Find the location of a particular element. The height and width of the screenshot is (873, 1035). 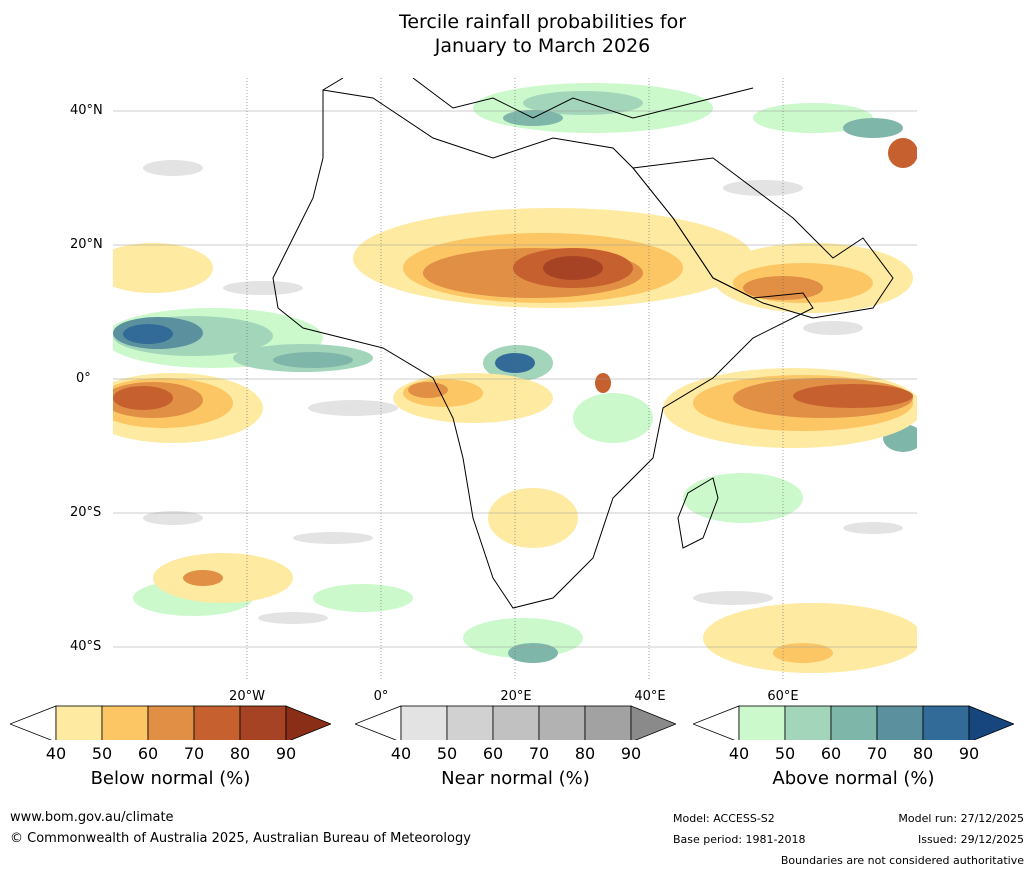

lat-label-40s: 40°S is located at coordinates (86, 646).